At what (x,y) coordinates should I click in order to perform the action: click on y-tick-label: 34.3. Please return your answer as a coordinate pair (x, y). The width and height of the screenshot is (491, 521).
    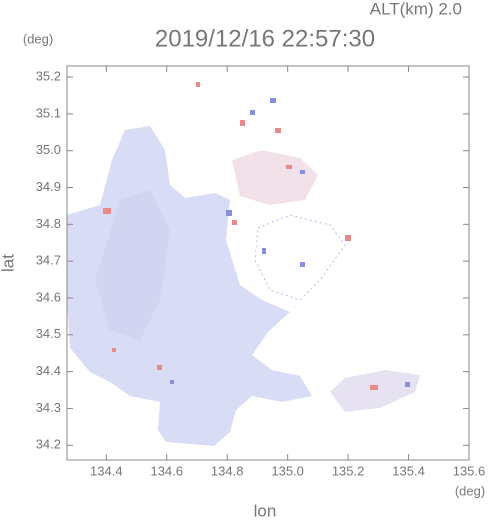
    Looking at the image, I should click on (48, 407).